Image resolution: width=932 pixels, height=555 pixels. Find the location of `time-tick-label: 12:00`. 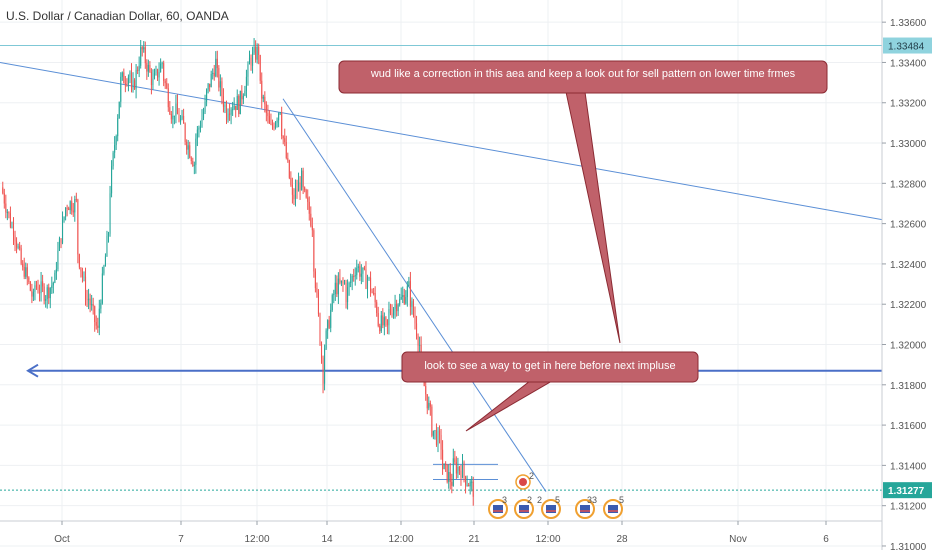

time-tick-label: 12:00 is located at coordinates (400, 539).